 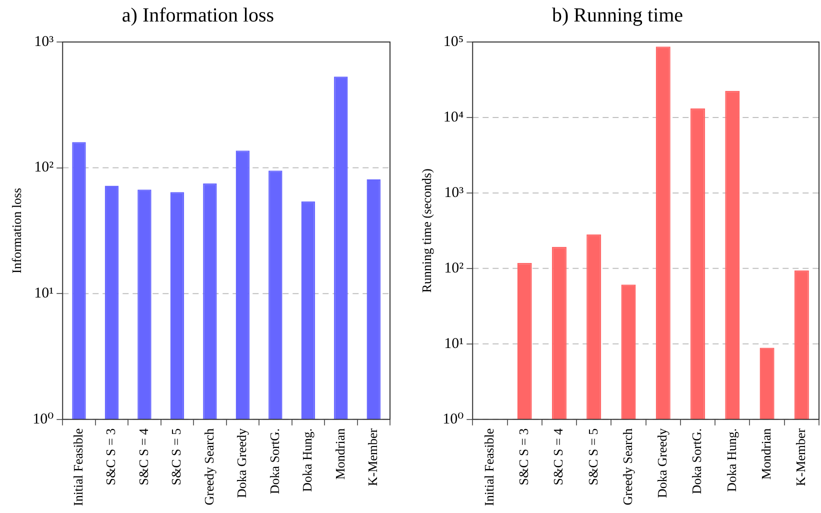 What do you see at coordinates (16, 231) in the screenshot?
I see `y-axis-title: Information loss` at bounding box center [16, 231].